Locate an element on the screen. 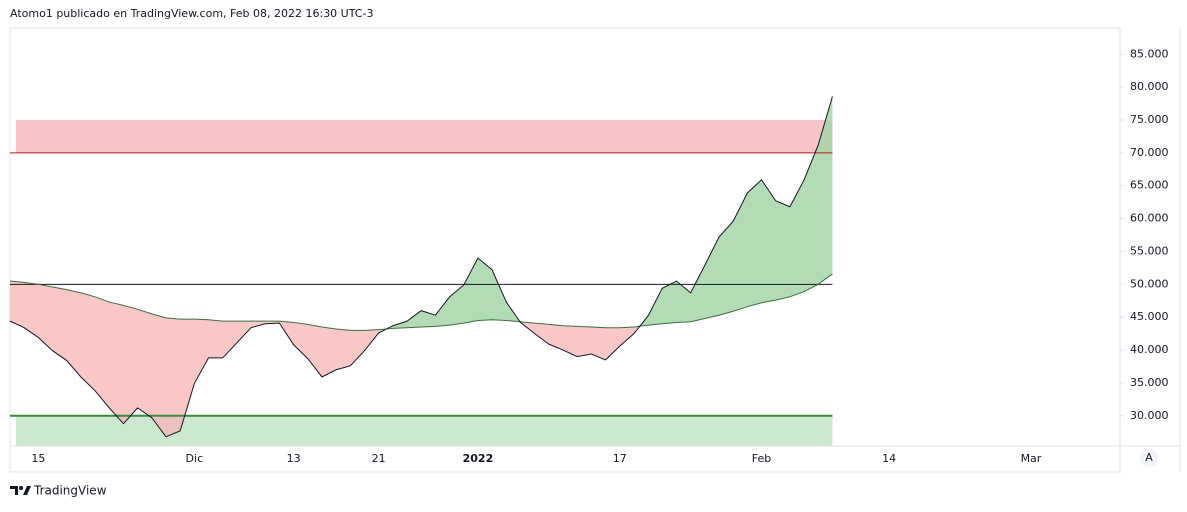 Image resolution: width=1187 pixels, height=512 pixels. x-tick-label: 17 is located at coordinates (620, 458).